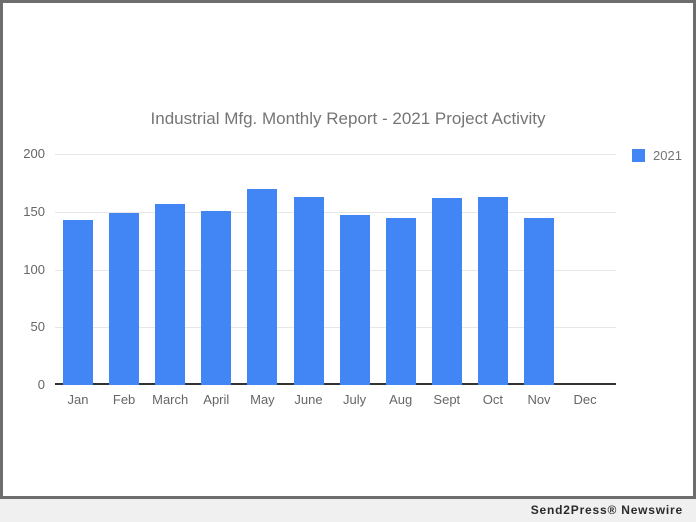  Describe the element at coordinates (446, 291) in the screenshot. I see `bar-sept` at that location.